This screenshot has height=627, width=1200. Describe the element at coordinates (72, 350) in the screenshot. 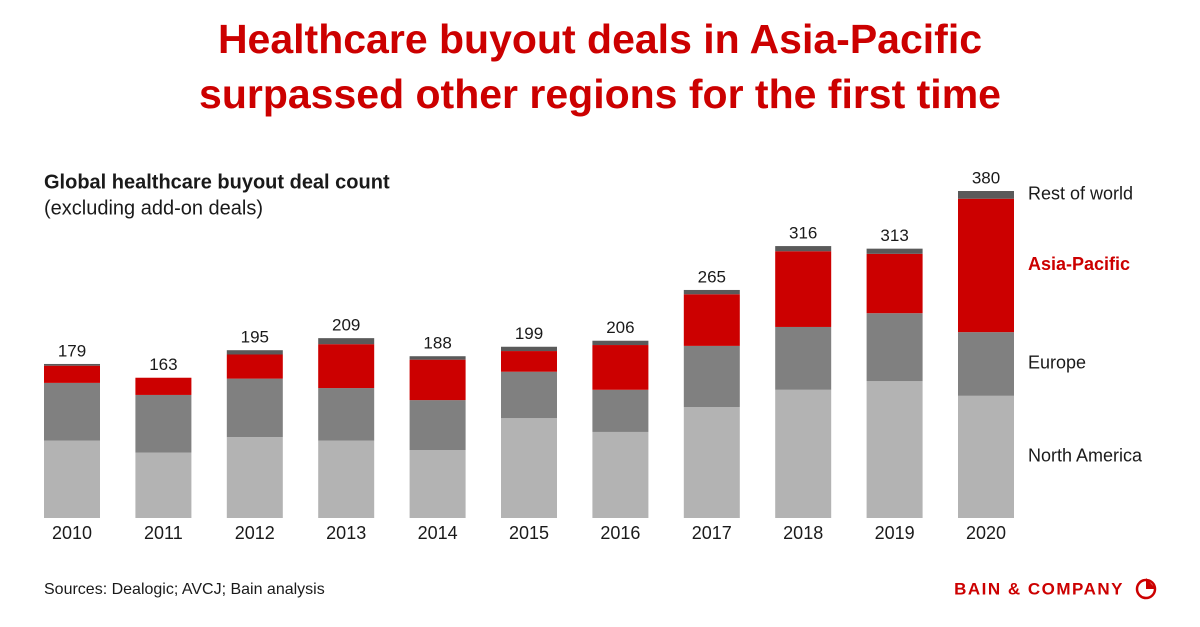

I see `total-label: 179` at that location.